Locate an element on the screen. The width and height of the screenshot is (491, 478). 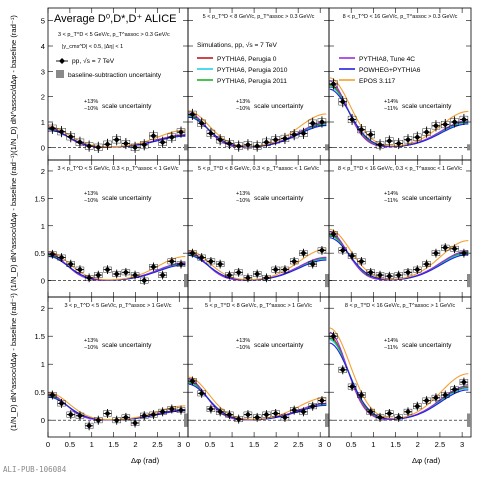
y-tick-label: 0.5 is located at coordinates (39, 253).